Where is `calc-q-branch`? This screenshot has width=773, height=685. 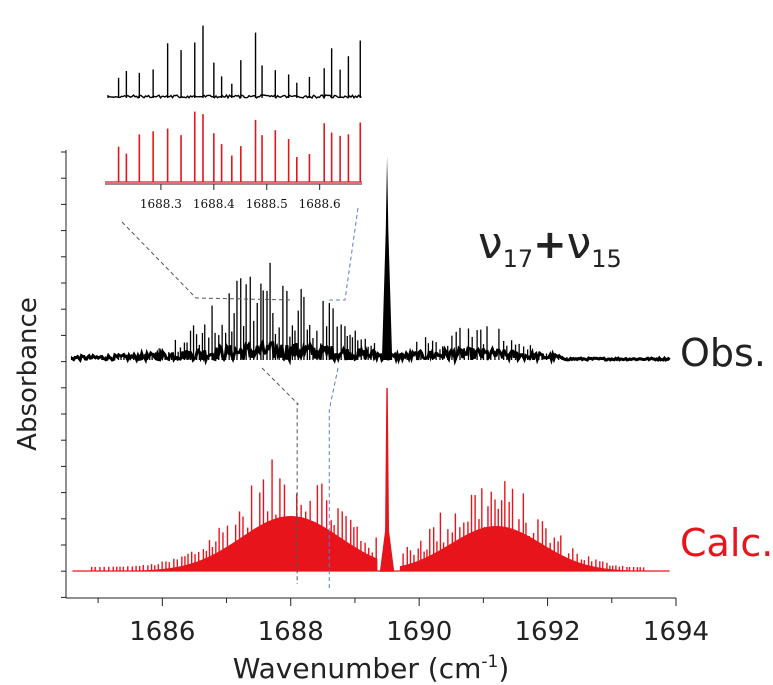
calc-q-branch is located at coordinates (387, 479).